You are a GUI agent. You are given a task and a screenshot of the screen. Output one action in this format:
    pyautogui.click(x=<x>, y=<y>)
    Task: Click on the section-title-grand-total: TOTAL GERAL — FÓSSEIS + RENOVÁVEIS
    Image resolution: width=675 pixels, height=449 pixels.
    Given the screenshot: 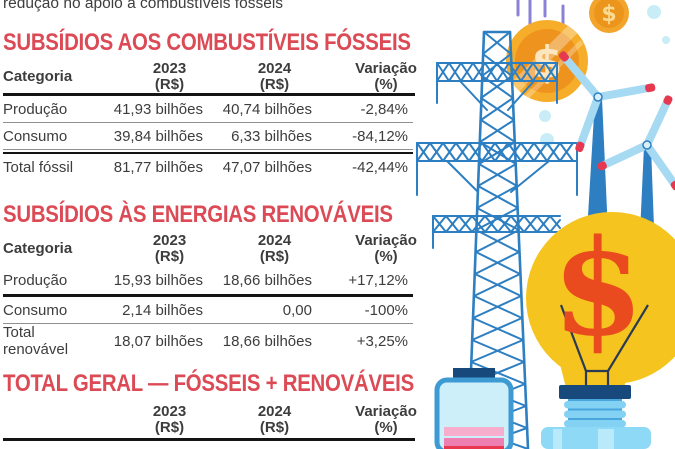 What is the action you would take?
    pyautogui.click(x=209, y=384)
    